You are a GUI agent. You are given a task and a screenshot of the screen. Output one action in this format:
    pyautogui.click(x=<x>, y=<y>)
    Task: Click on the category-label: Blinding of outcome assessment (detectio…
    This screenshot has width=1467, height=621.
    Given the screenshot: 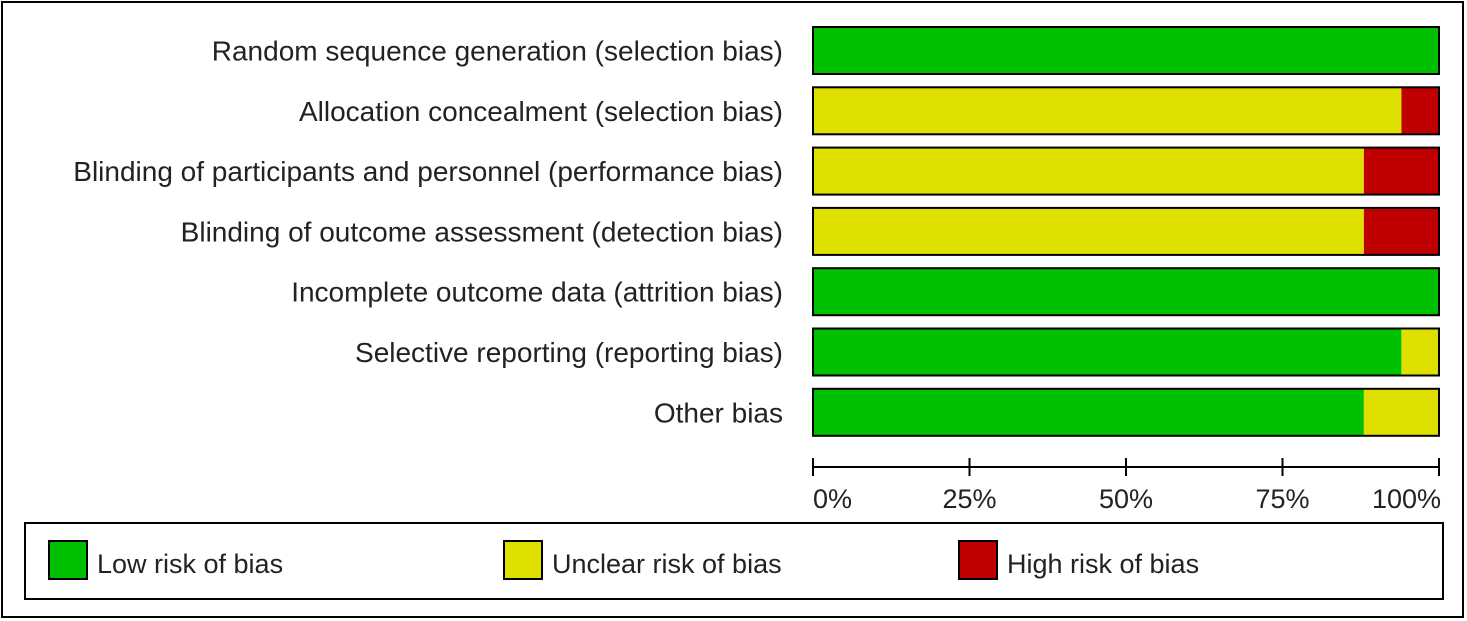 What is the action you would take?
    pyautogui.click(x=482, y=231)
    